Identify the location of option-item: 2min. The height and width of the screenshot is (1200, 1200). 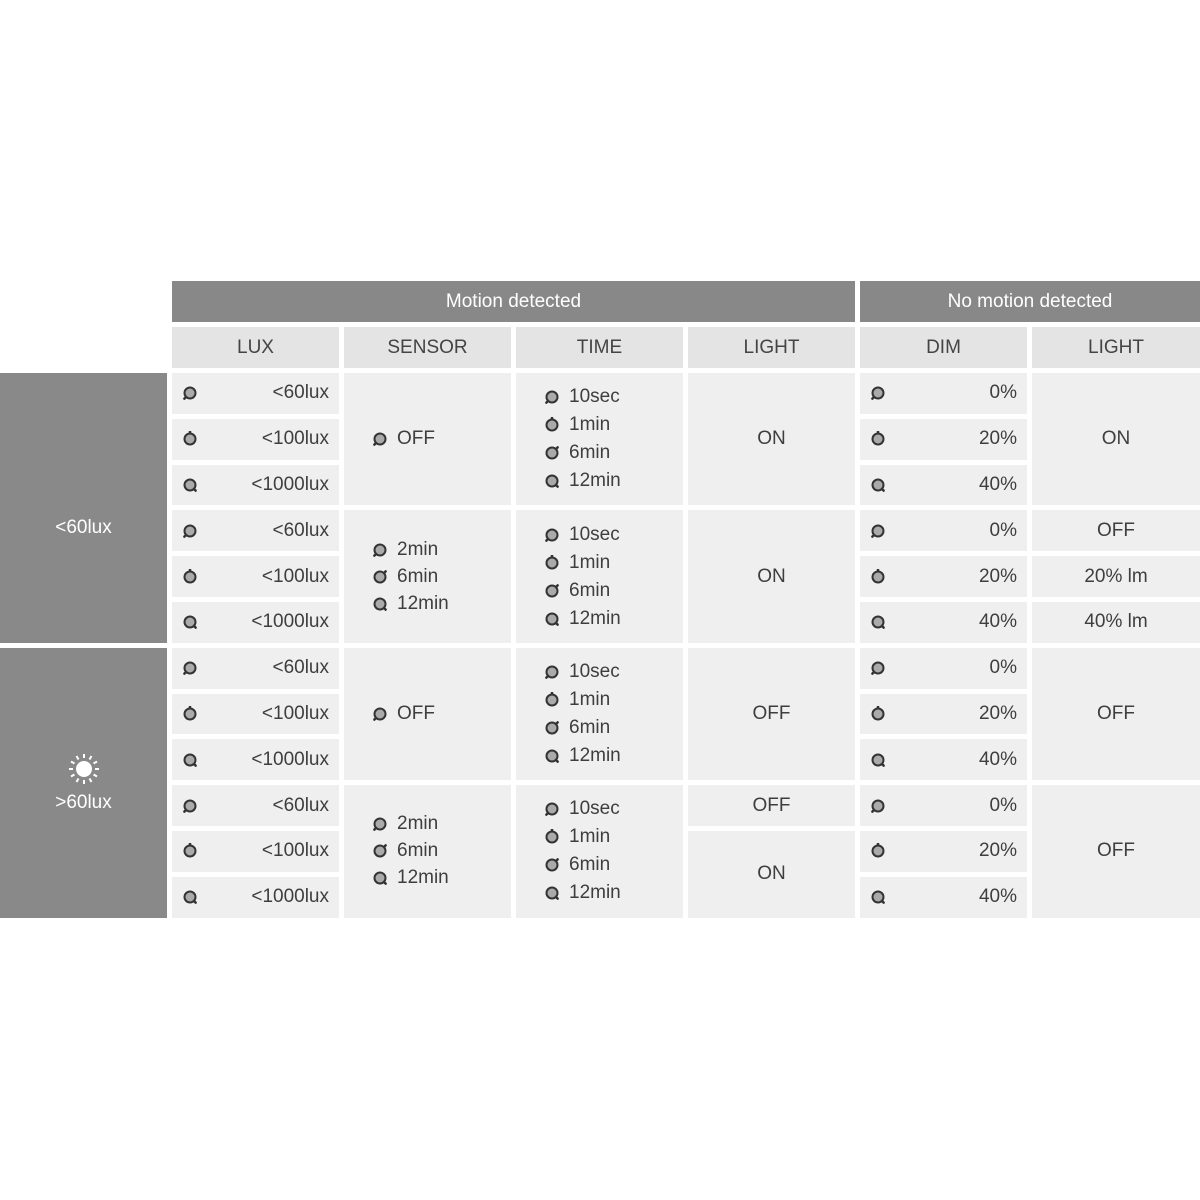
(405, 550).